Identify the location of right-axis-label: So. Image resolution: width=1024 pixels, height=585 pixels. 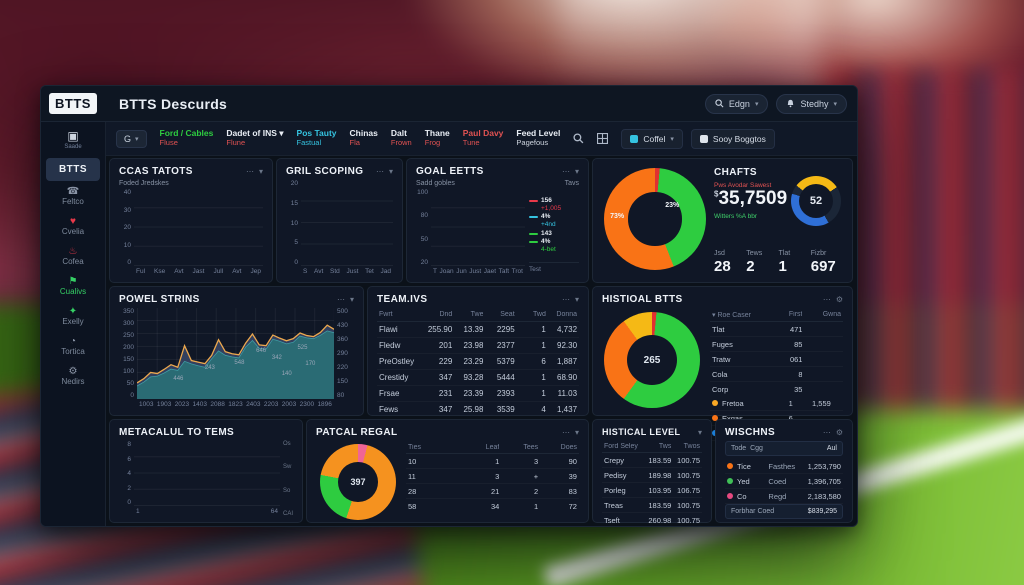
(286, 490).